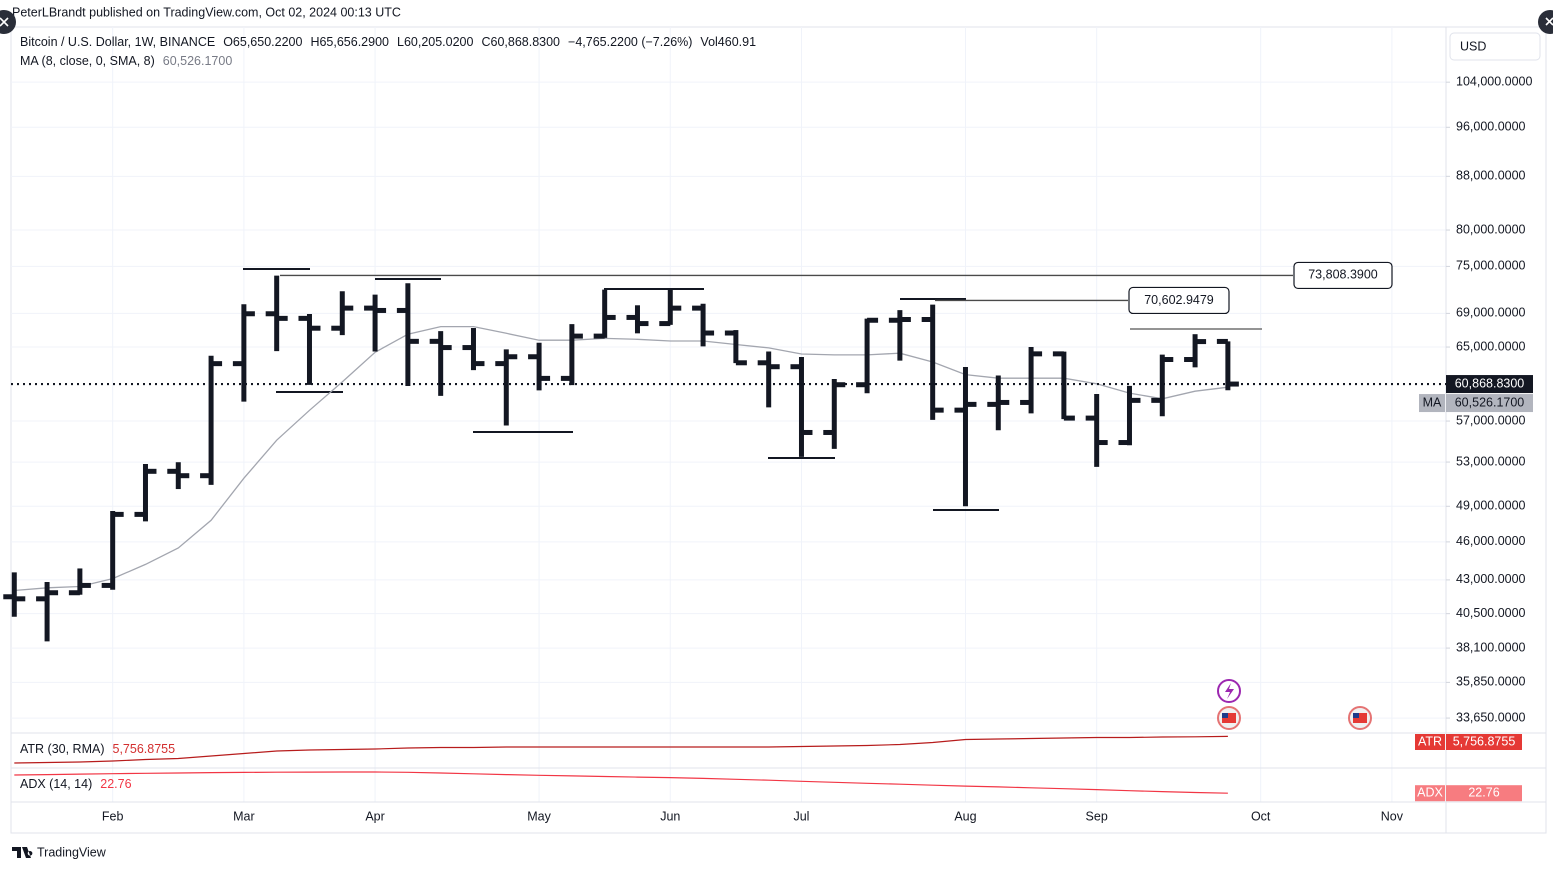  What do you see at coordinates (1392, 816) in the screenshot?
I see `x-tick-label: Nov` at bounding box center [1392, 816].